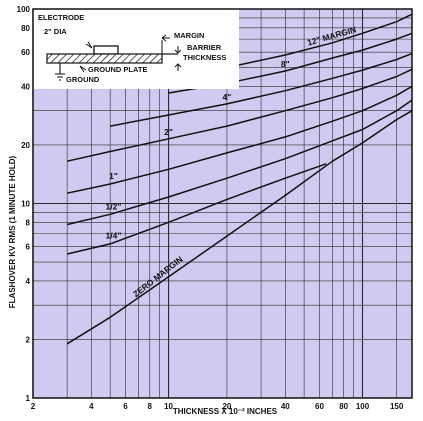 The height and width of the screenshot is (421, 423). What do you see at coordinates (55, 31) in the screenshot?
I see `inset-dia-label: 2" DIA` at bounding box center [55, 31].